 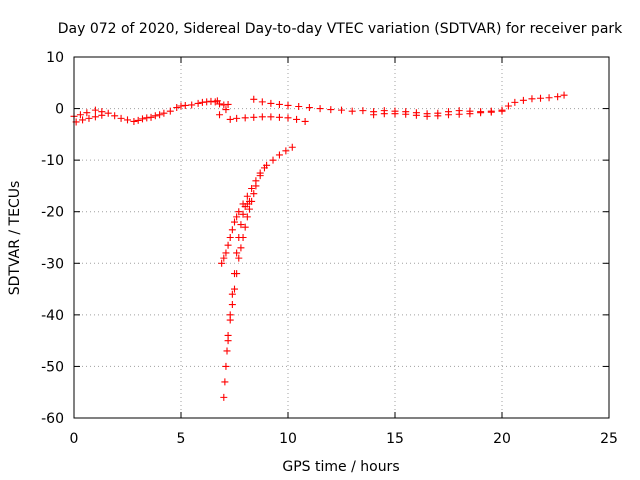 What do you see at coordinates (55, 58) in the screenshot?
I see `y-tick-label: 10` at bounding box center [55, 58].